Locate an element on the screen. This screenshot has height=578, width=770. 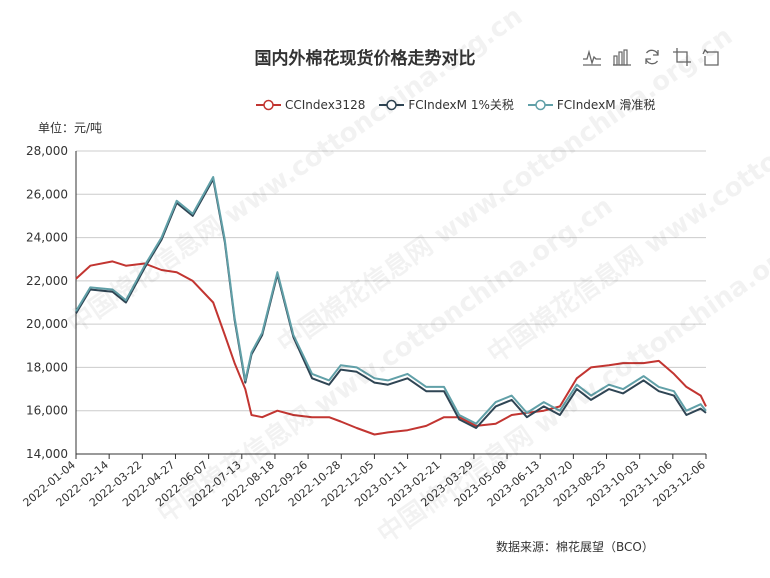
legend-item-cc: CCIndex3128 is located at coordinates (310, 104).